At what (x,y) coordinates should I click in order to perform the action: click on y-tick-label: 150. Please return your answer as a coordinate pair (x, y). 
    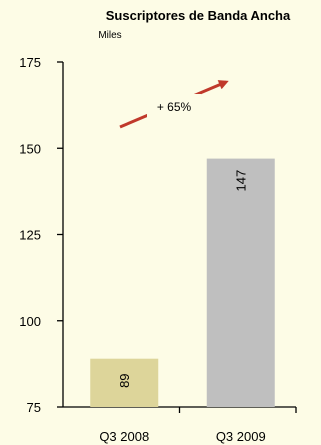
    Looking at the image, I should click on (30, 148).